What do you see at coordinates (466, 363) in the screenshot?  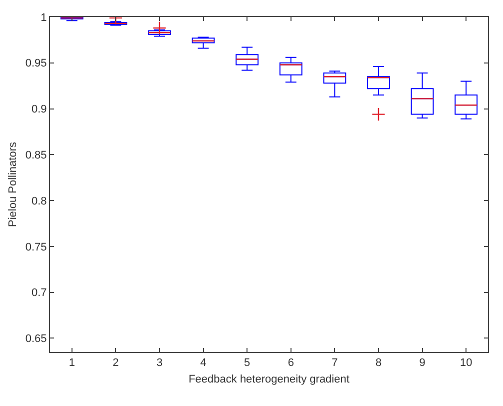 I see `x-tick-label: 10` at bounding box center [466, 363].